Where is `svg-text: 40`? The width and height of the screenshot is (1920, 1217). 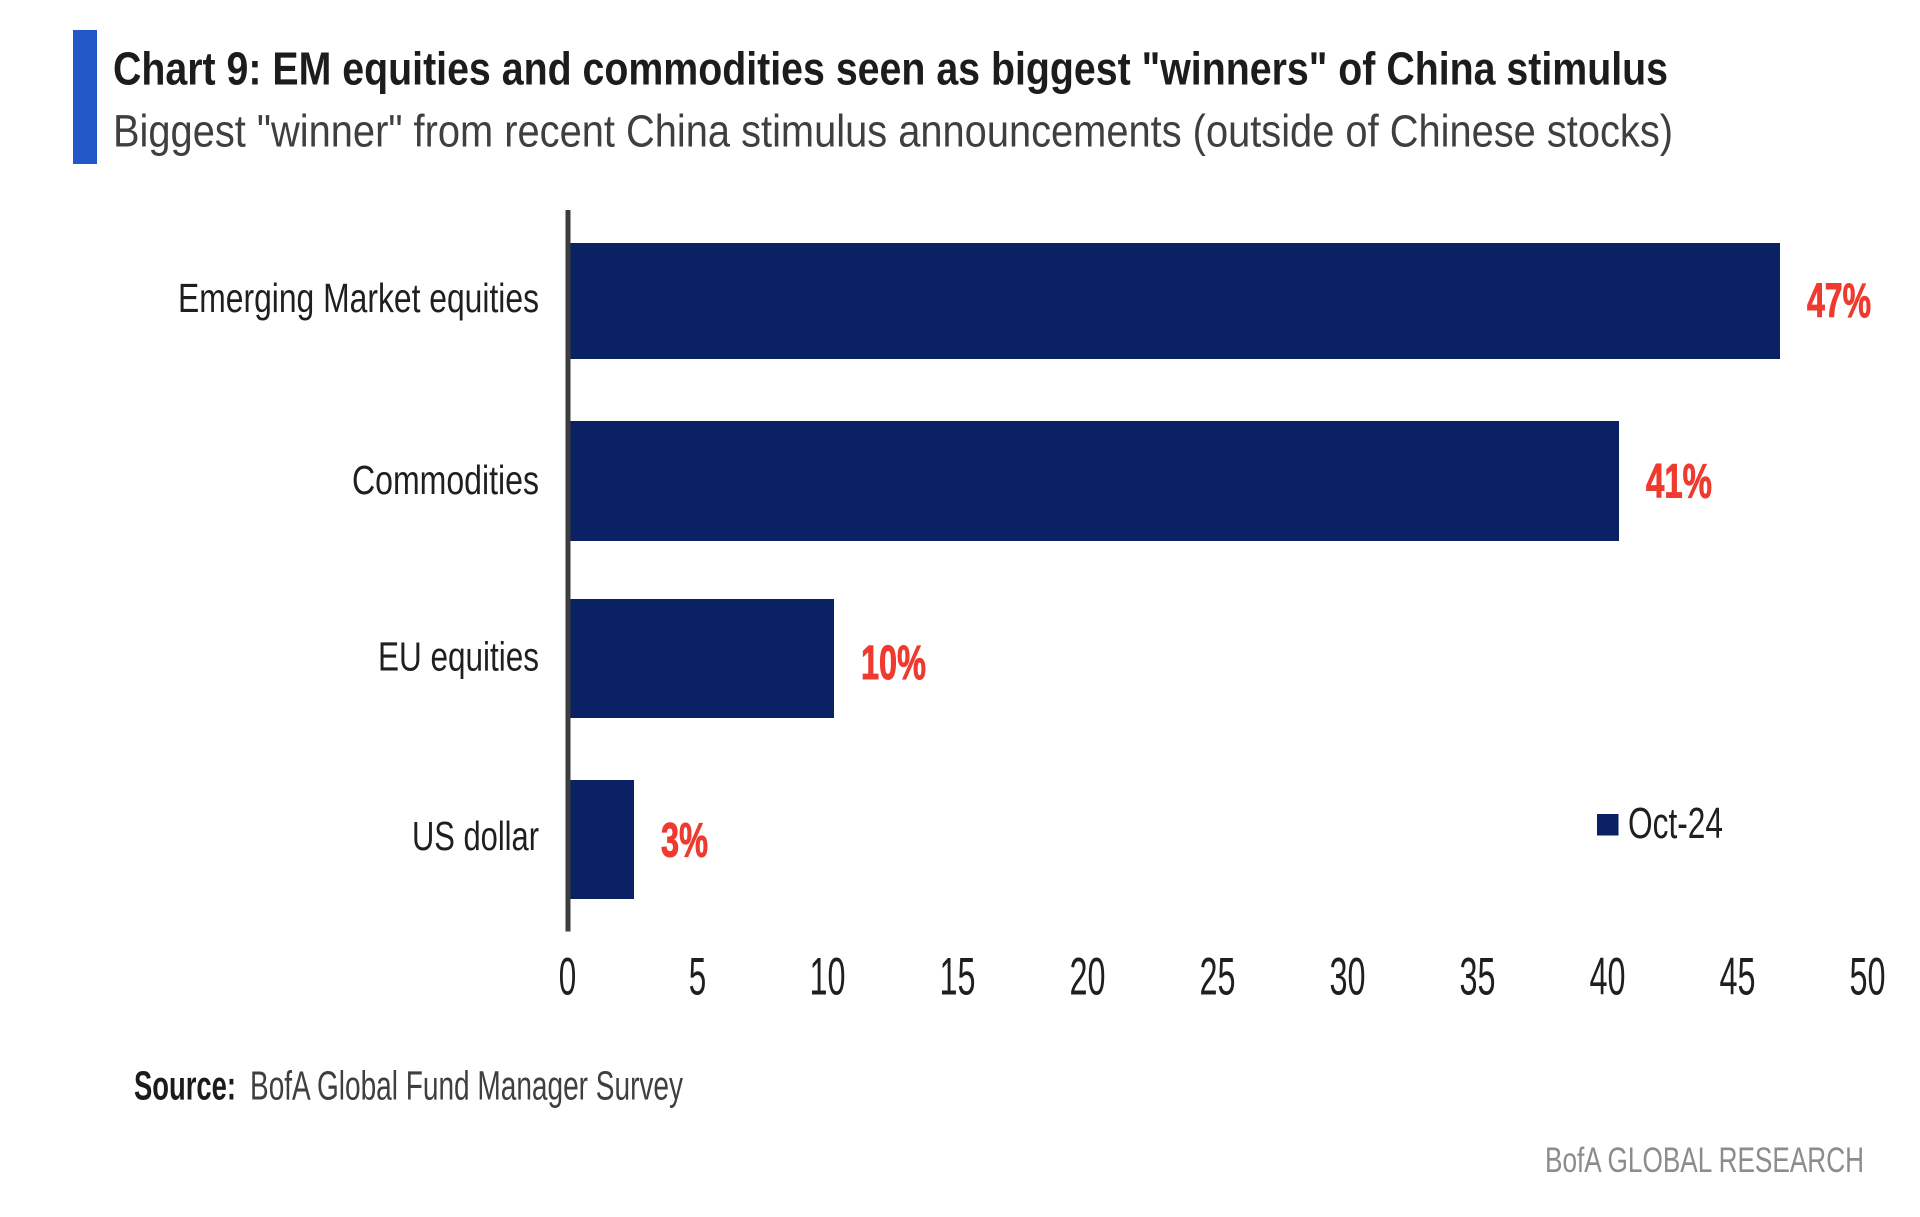 svg-text: 40 is located at coordinates (1608, 977).